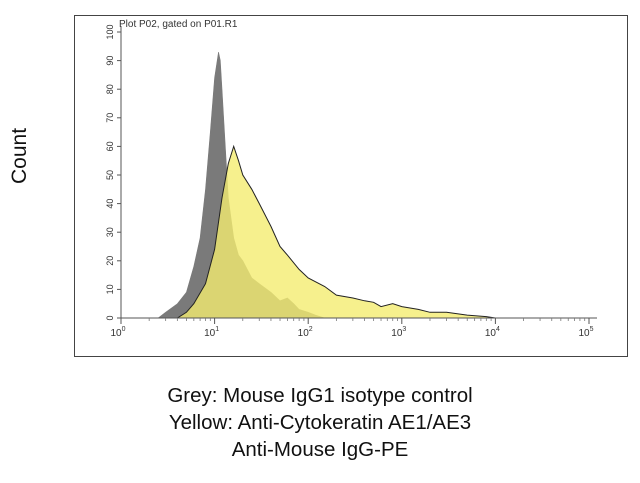  I want to click on caption-yellow-series: Yellow: Anti-Cytokeratin AE1/AE3, so click(320, 422).